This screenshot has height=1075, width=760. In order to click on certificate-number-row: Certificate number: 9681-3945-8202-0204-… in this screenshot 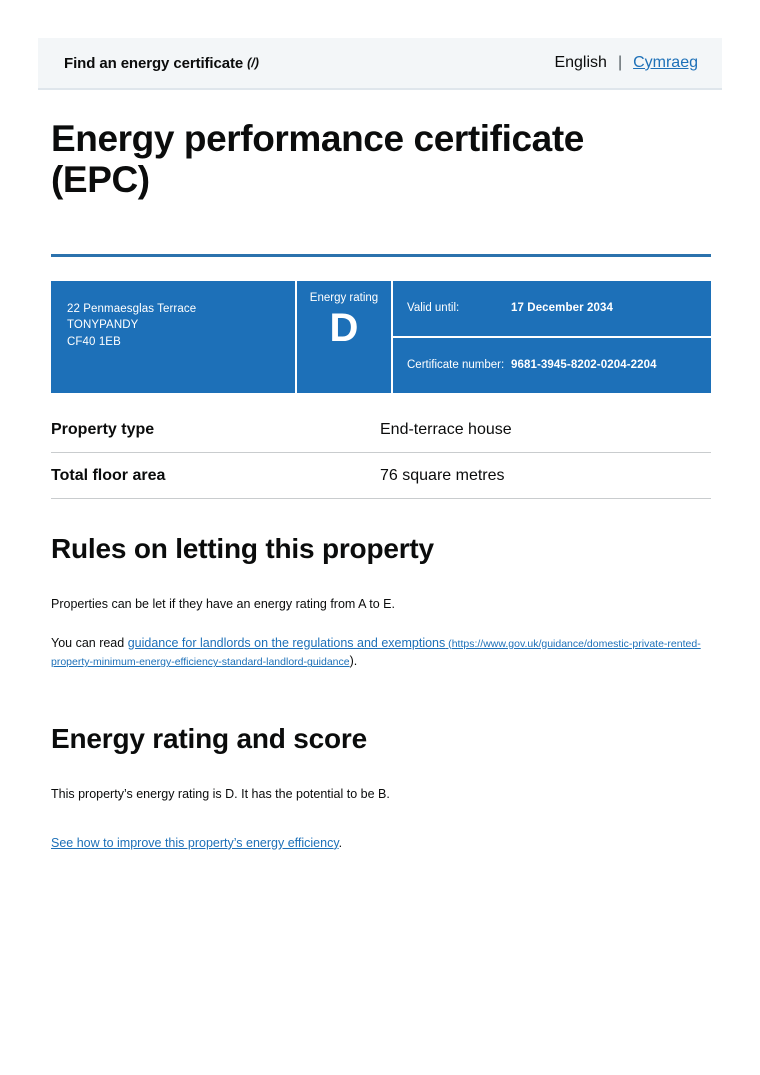, I will do `click(552, 365)`.